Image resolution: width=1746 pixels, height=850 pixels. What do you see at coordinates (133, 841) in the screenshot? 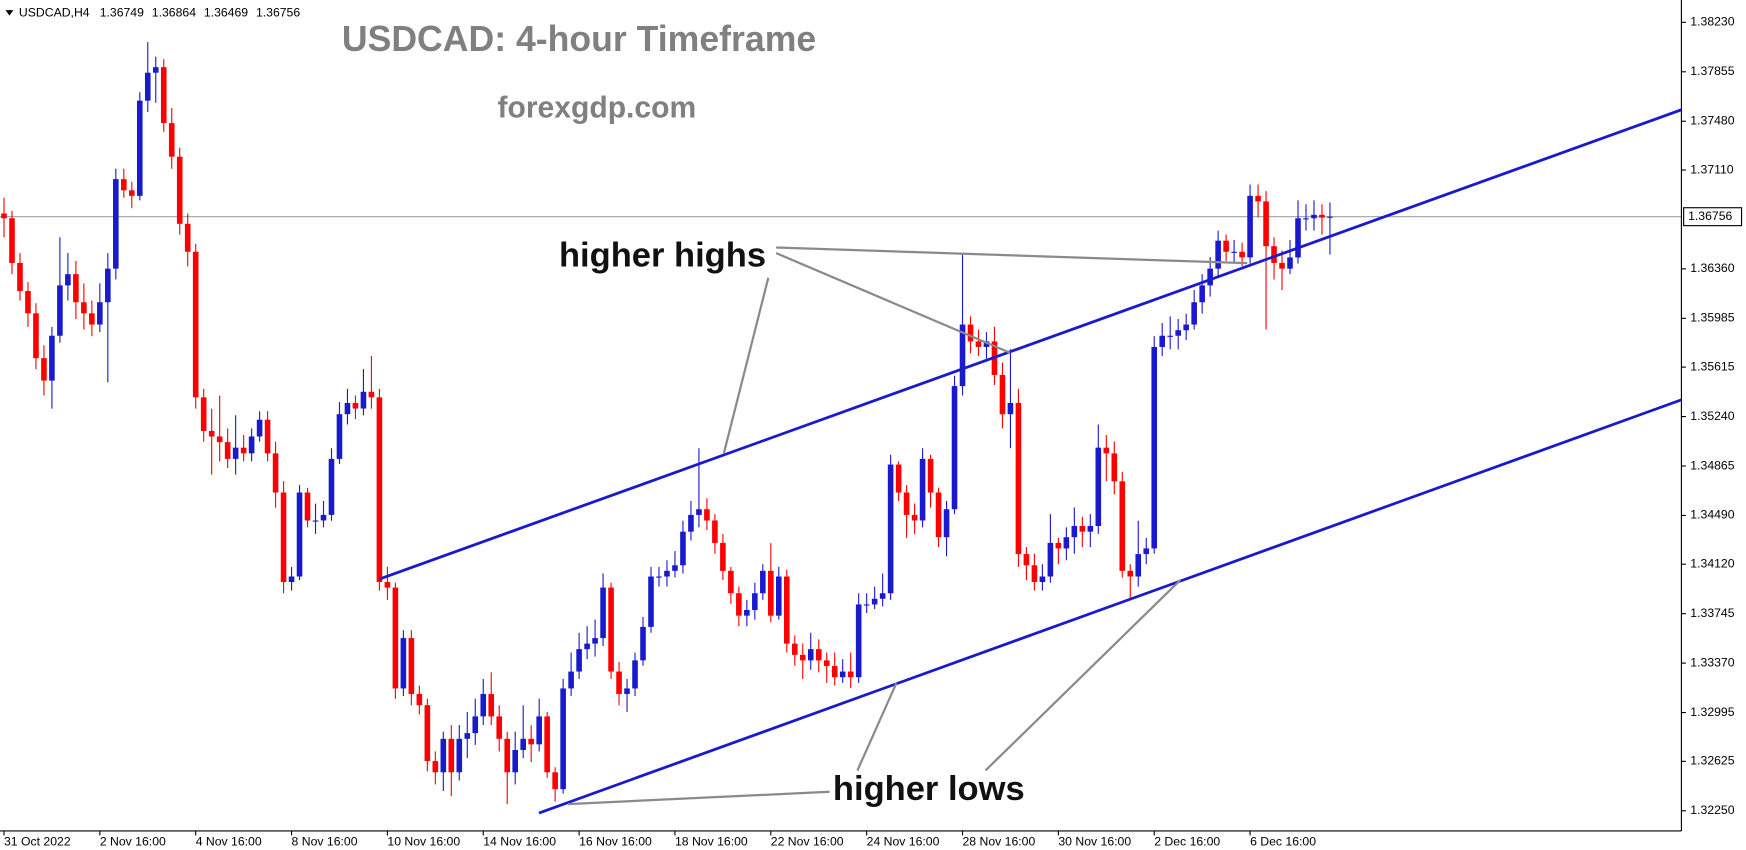
I see `x-tick-label: 2 Nov 16:00` at bounding box center [133, 841].